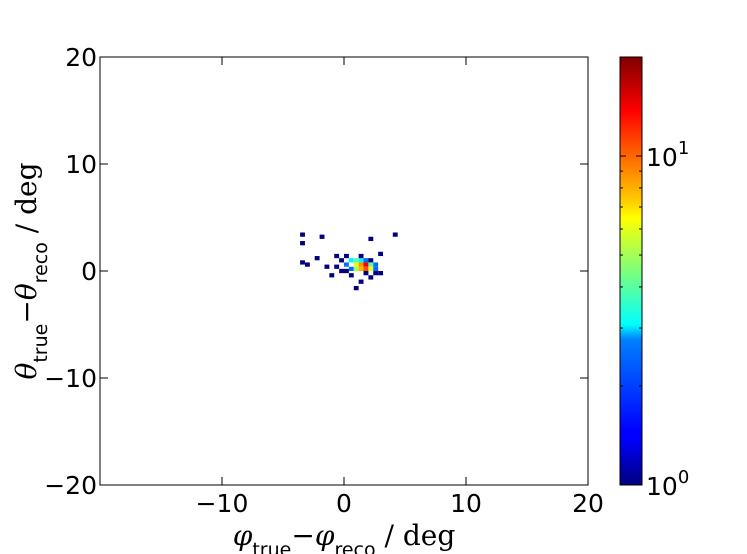 The height and width of the screenshot is (554, 747). What do you see at coordinates (222, 503) in the screenshot?
I see `x-tick-label: −10` at bounding box center [222, 503].